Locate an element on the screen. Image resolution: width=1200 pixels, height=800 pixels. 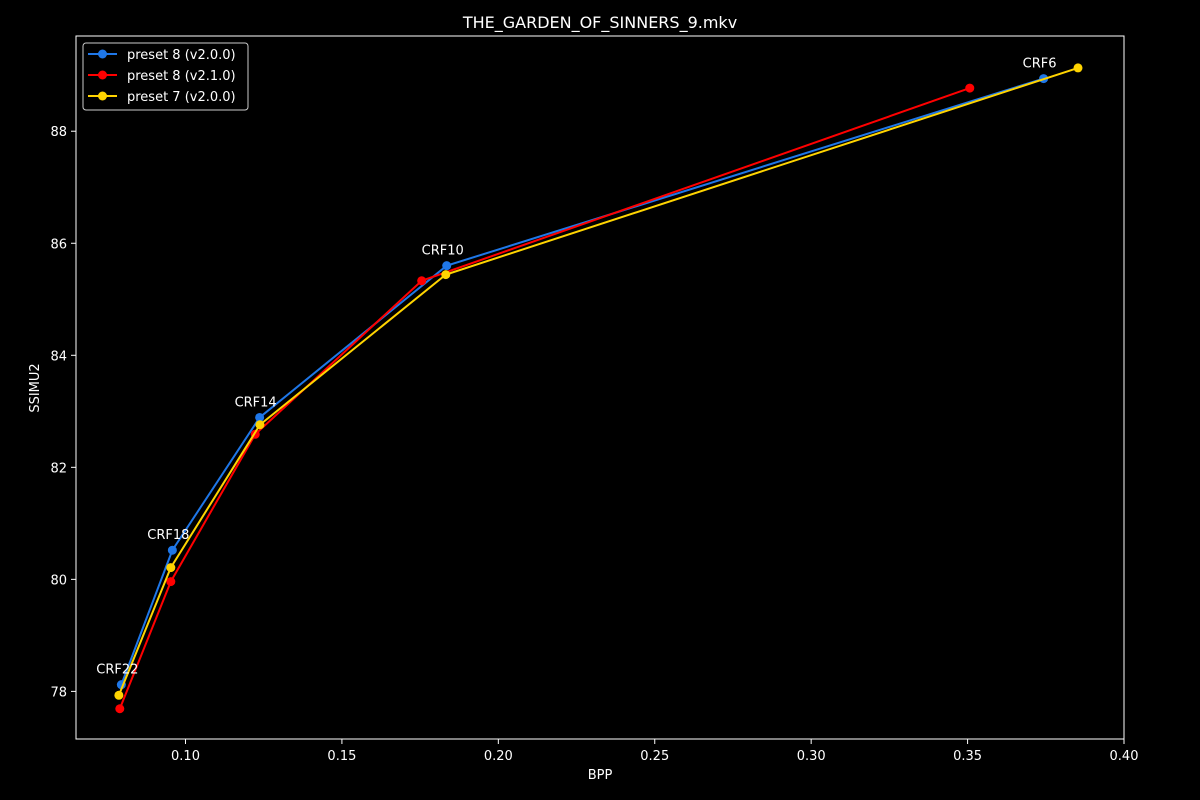
crf-annotation: CRF14 is located at coordinates (256, 402).